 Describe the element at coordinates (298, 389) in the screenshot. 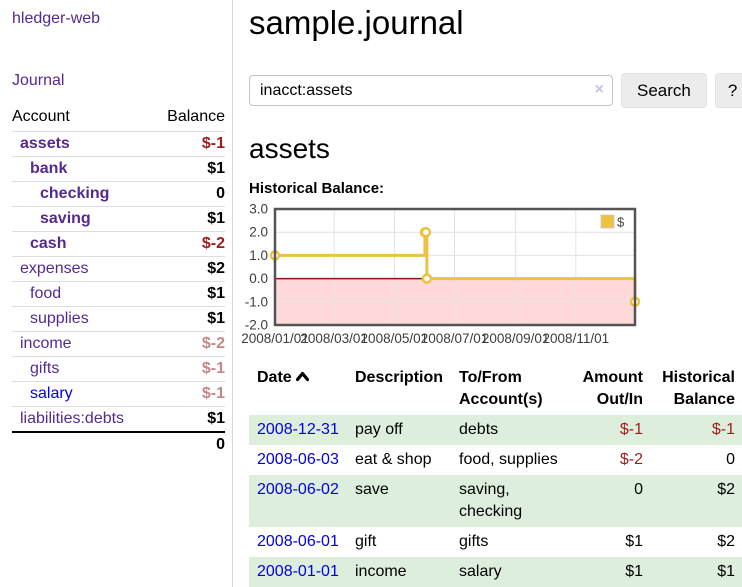

I see `register-column-header: Date` at that location.